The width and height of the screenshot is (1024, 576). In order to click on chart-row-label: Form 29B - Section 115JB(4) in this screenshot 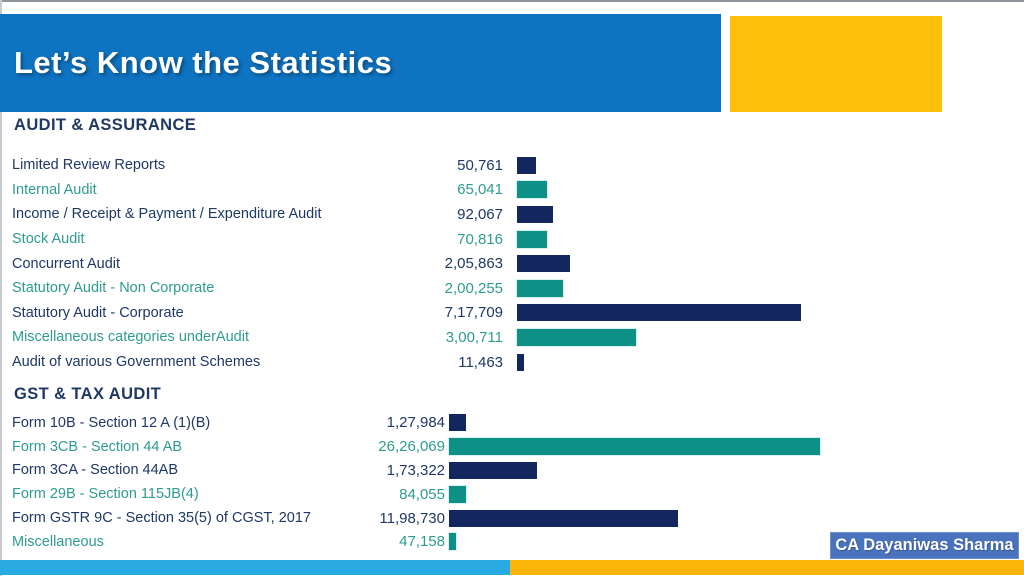, I will do `click(105, 494)`.